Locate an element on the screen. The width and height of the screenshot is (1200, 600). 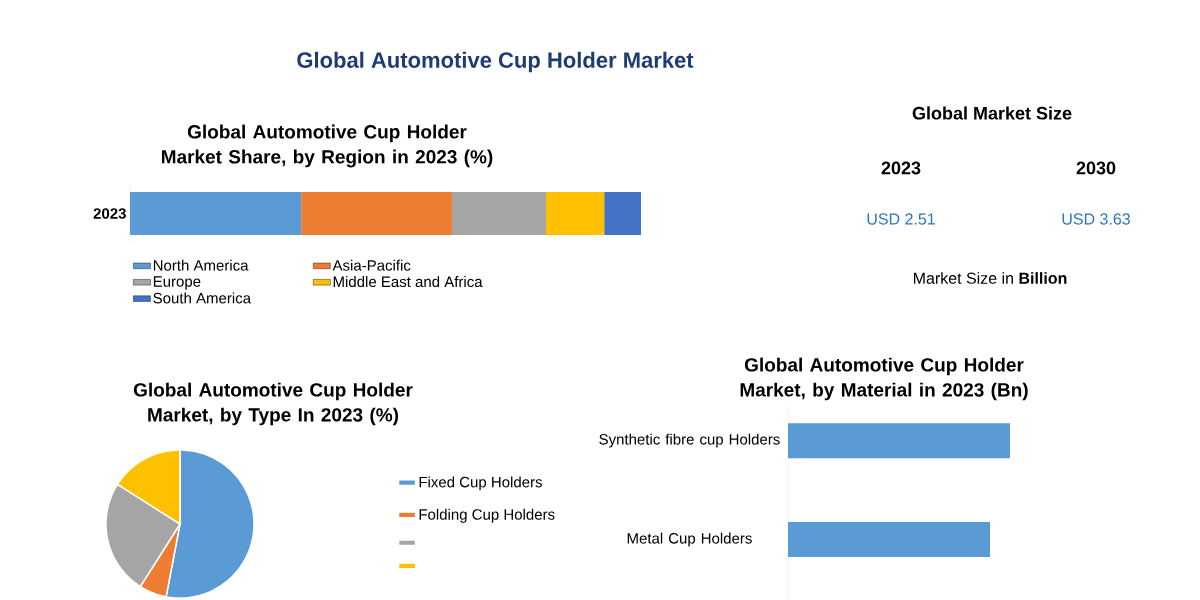
text: USD 2.51 is located at coordinates (901, 219).